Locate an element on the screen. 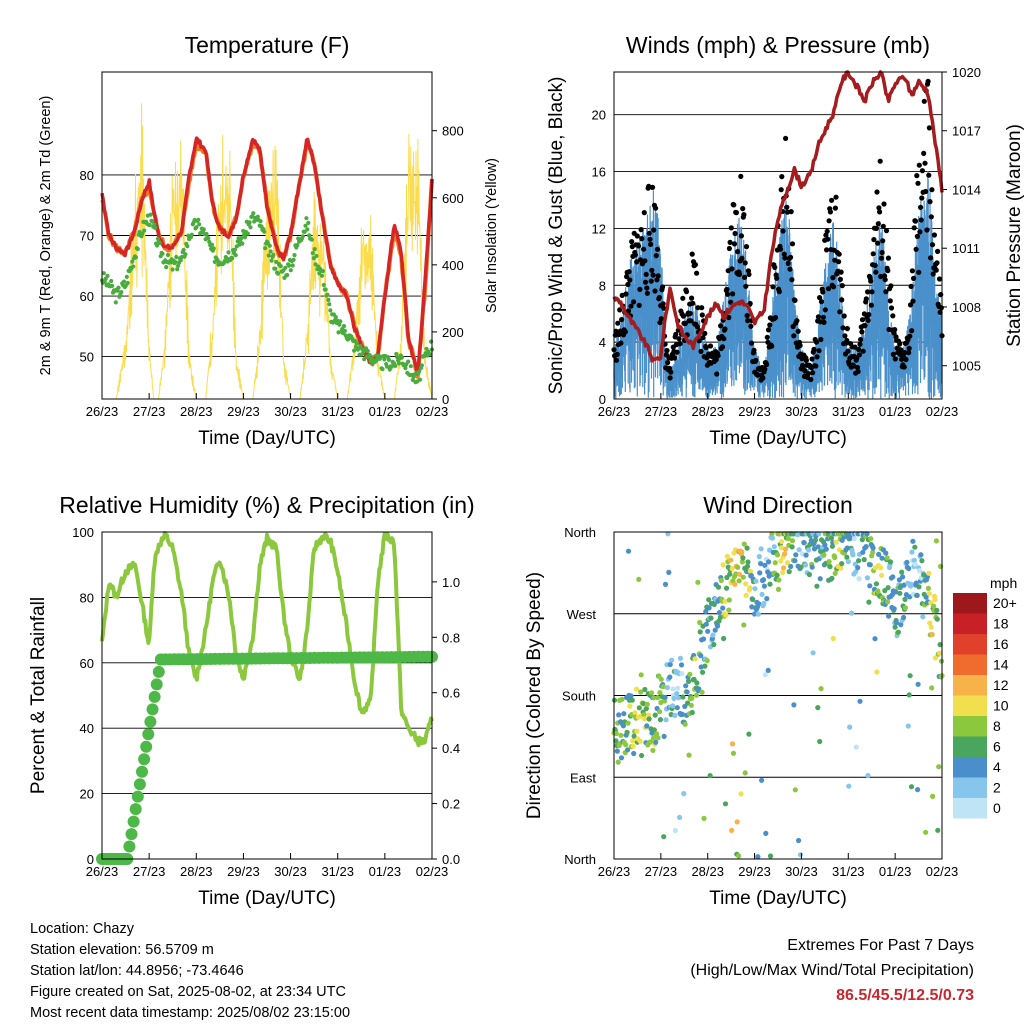 The width and height of the screenshot is (1024, 1024). y2-axis-label: Solar Insolation (Yellow) is located at coordinates (492, 235).